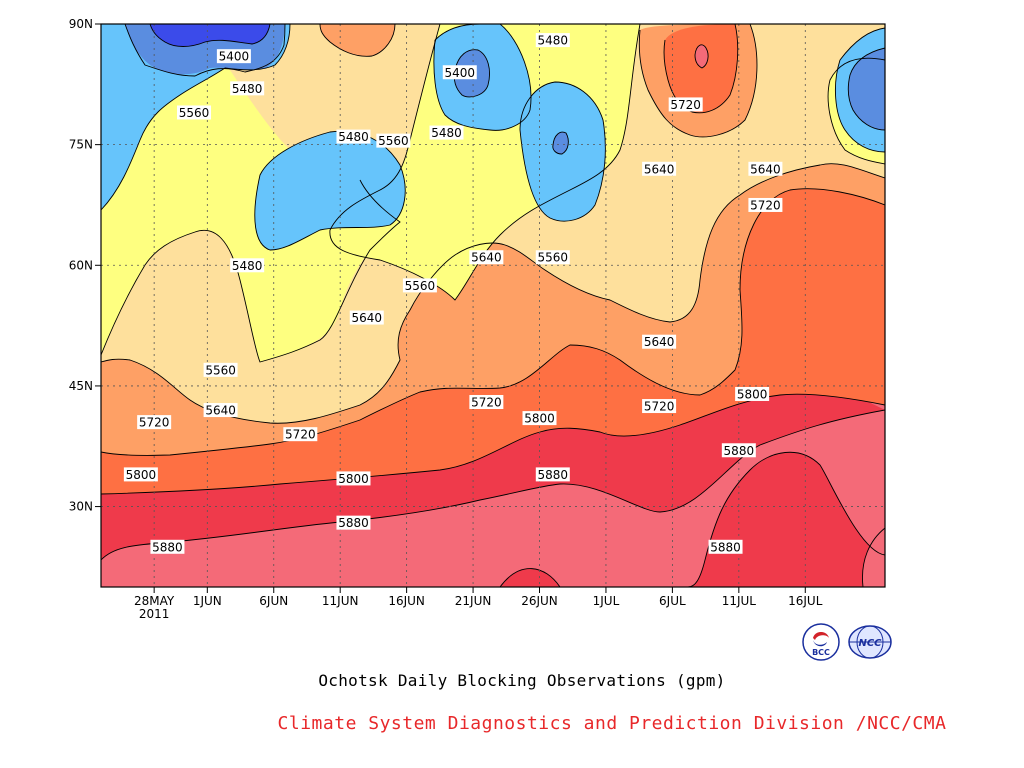  I want to click on y-tick-label: 30N, so click(81, 507).